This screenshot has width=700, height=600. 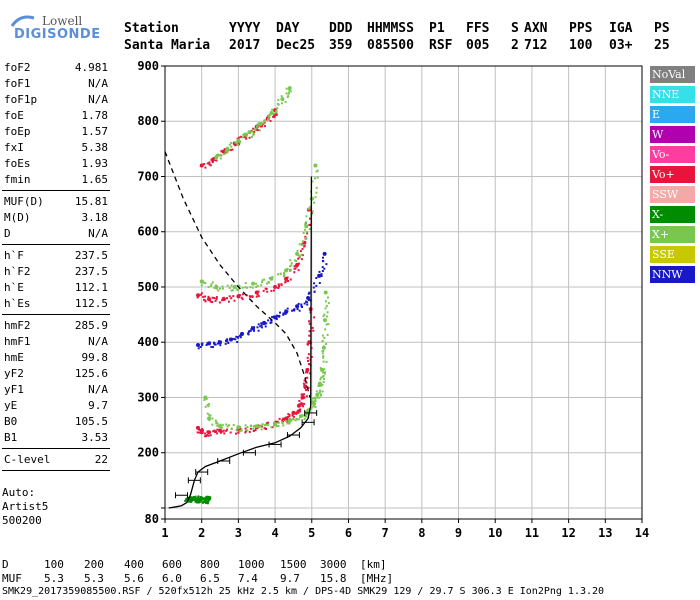 What do you see at coordinates (91, 421) in the screenshot?
I see `param-value: 105.5` at bounding box center [91, 421].